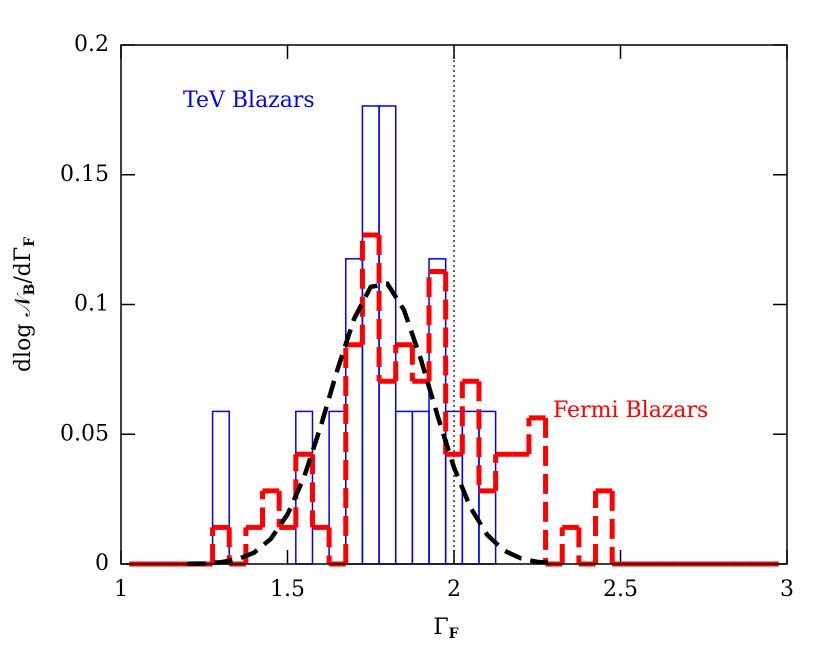 The image size is (830, 648). Describe the element at coordinates (454, 634) in the screenshot. I see `x-axis-label-sub: F` at that location.